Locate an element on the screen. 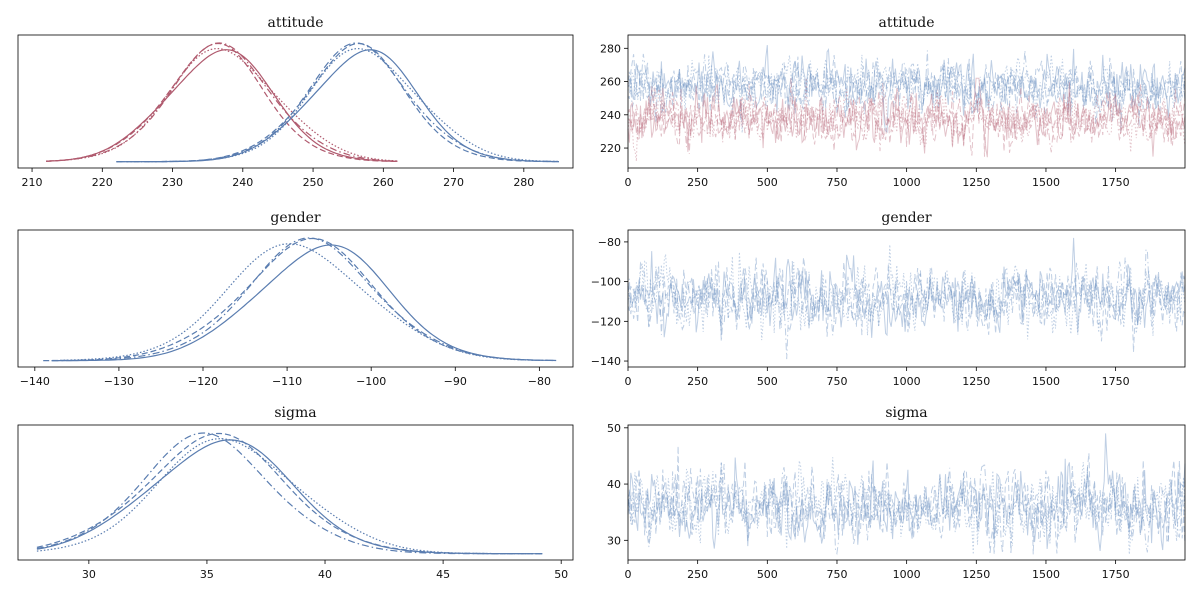 This screenshot has height=600, width=1200. x-tick-label: 220 is located at coordinates (102, 182).